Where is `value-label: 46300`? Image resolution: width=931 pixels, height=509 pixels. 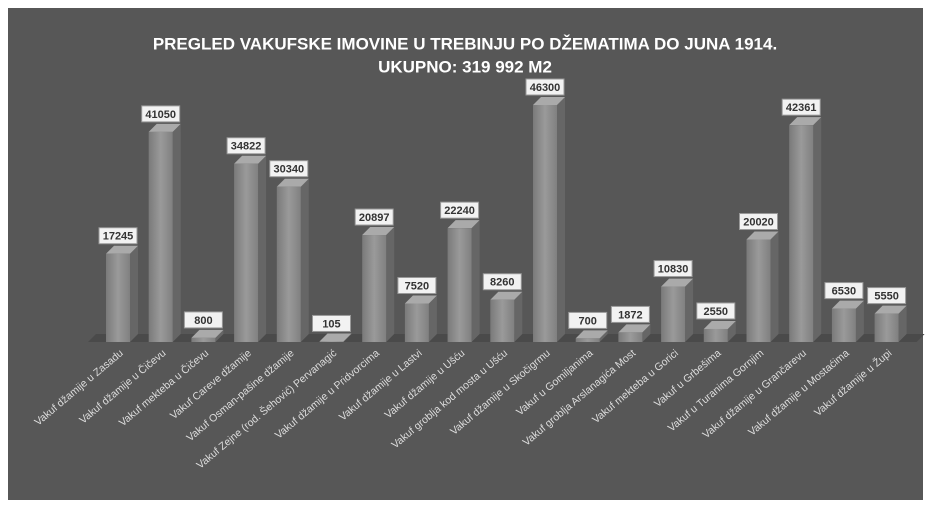 value-label: 46300 is located at coordinates (545, 88).